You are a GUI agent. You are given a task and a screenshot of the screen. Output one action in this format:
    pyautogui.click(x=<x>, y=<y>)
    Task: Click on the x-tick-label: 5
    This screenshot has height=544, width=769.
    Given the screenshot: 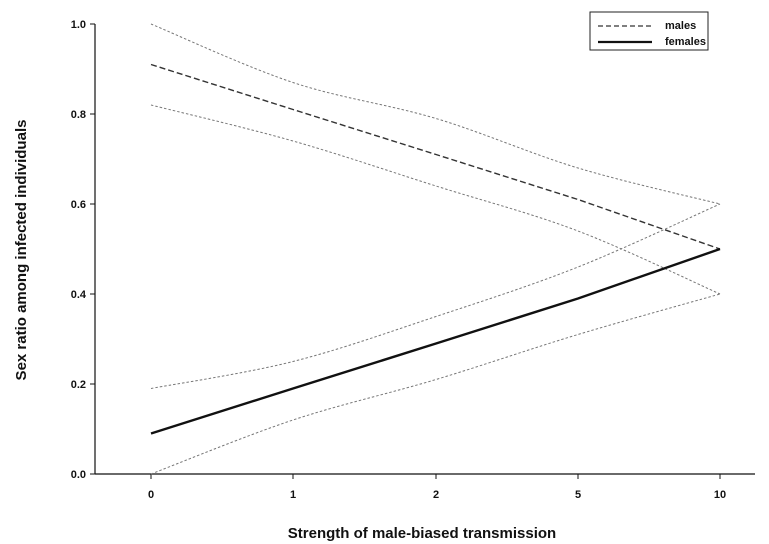 What is the action you would take?
    pyautogui.click(x=578, y=495)
    